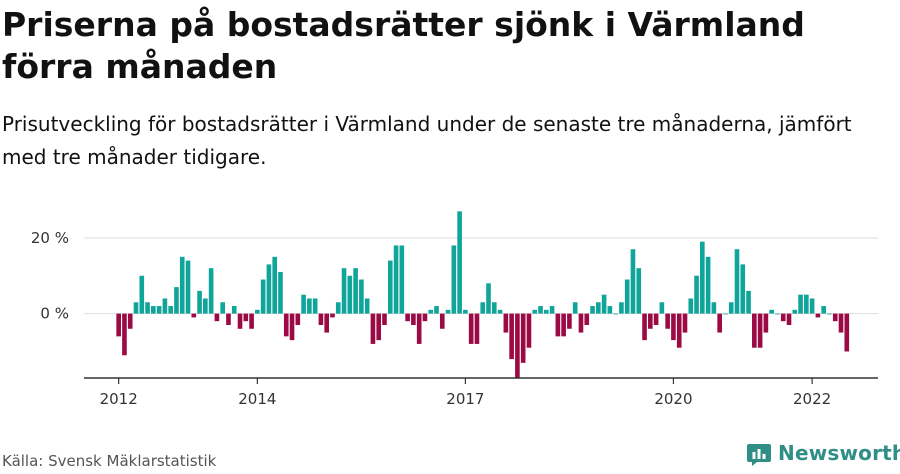 This screenshot has width=900, height=474. Describe the element at coordinates (50, 238) in the screenshot. I see `y-tick-label: 20 %` at that location.